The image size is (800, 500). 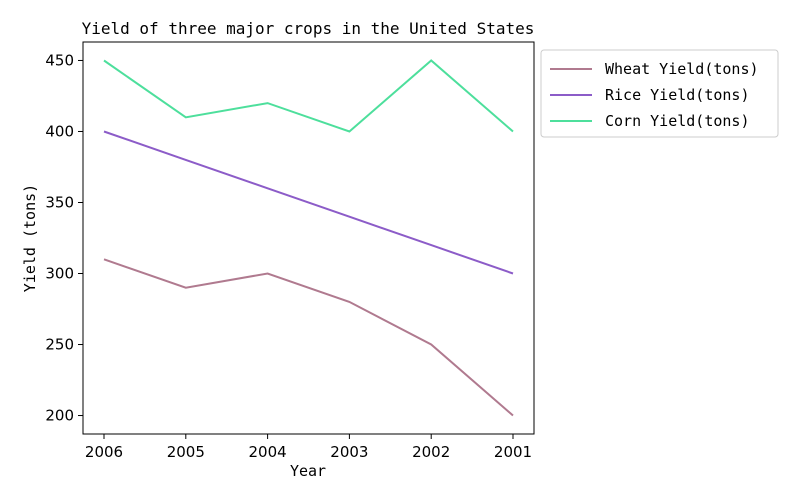 I want to click on legend-box, so click(x=659, y=93).